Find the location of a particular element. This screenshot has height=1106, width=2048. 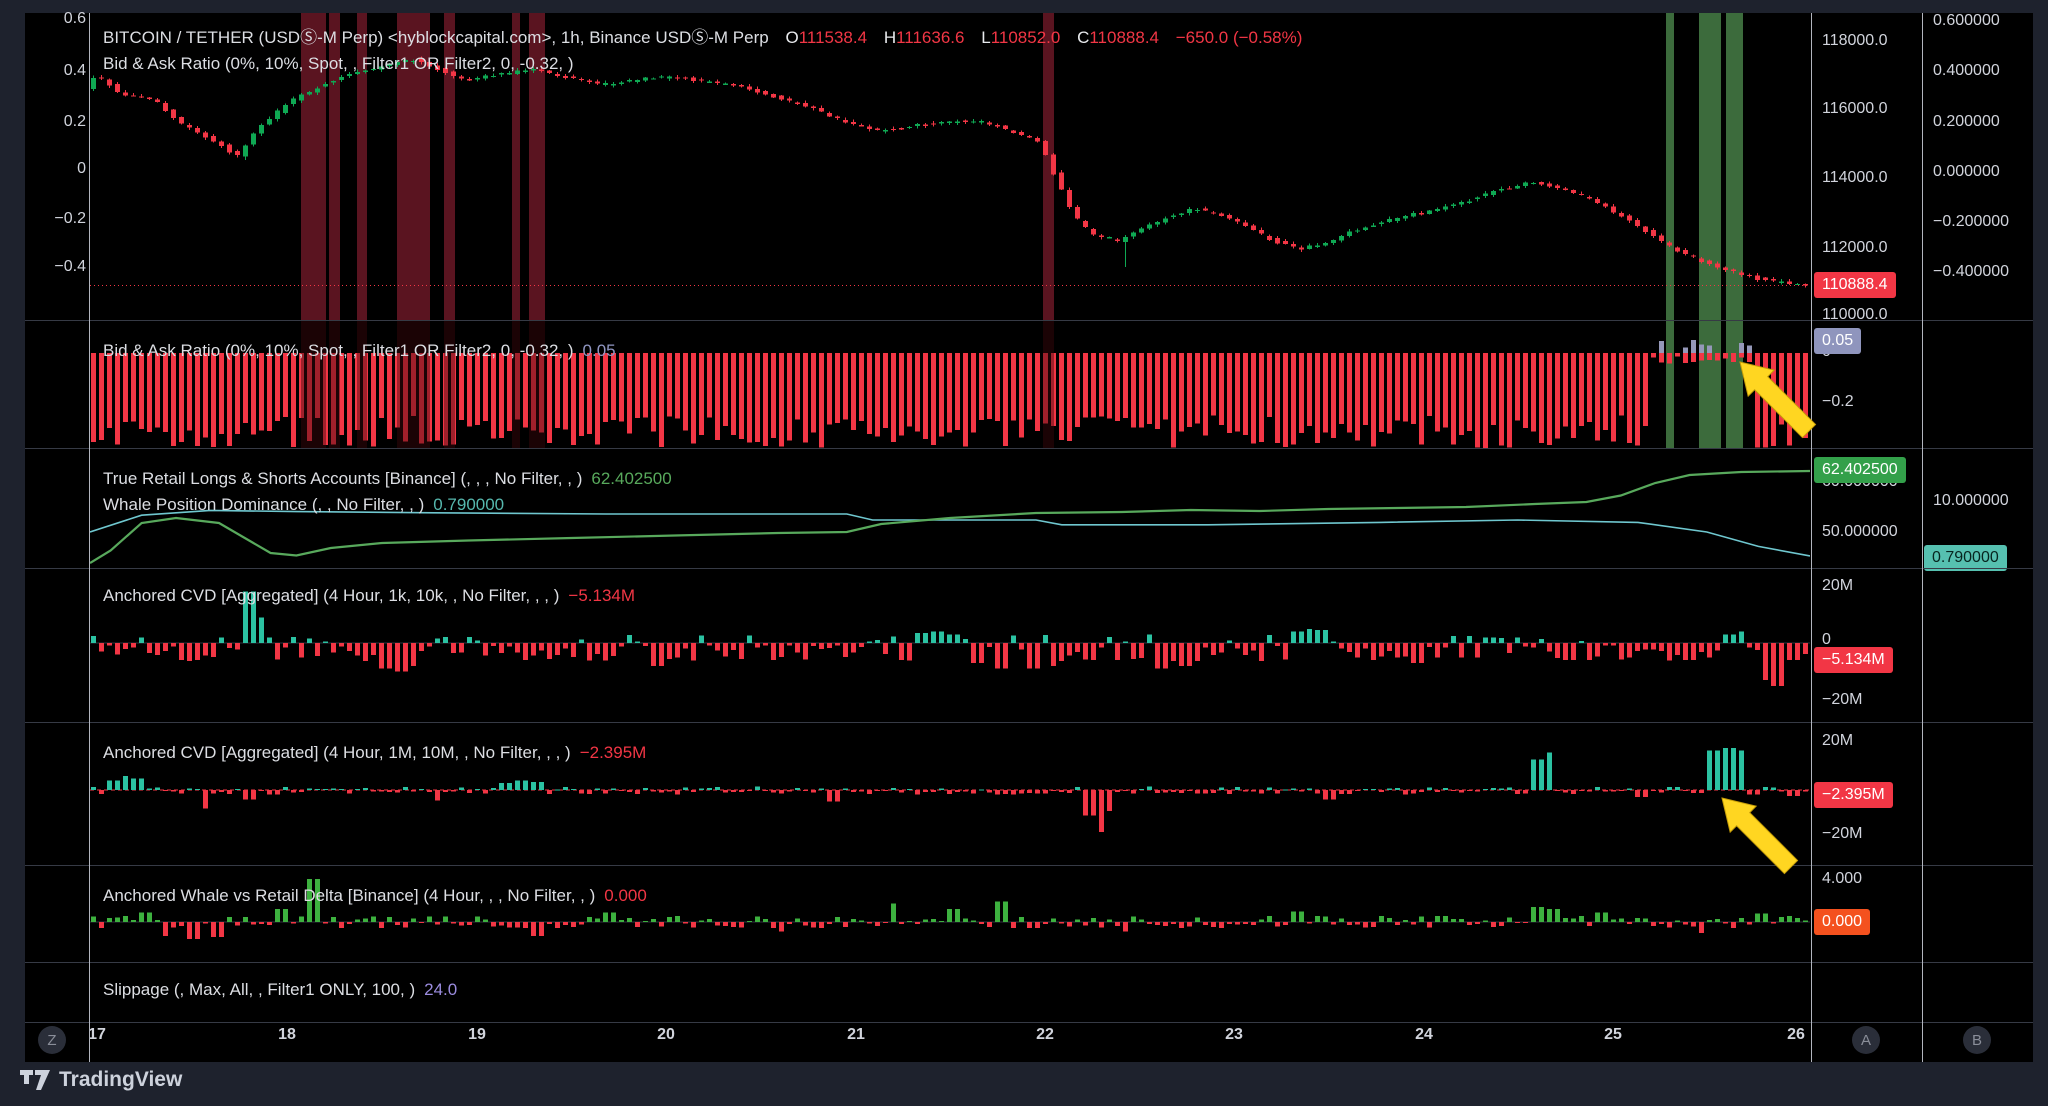

time-tick-label: 24 is located at coordinates (1424, 1034).